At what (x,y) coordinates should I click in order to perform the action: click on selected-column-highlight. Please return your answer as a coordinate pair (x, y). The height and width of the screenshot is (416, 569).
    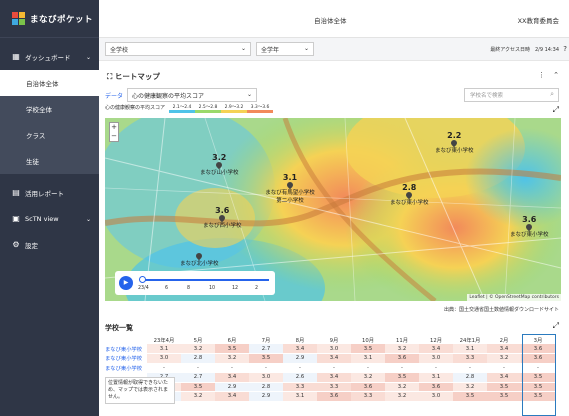
    Looking at the image, I should click on (539, 375).